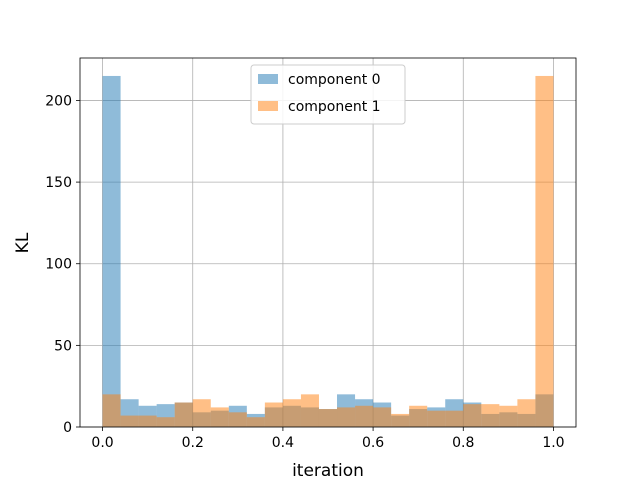 The width and height of the screenshot is (640, 480). What do you see at coordinates (553, 443) in the screenshot?
I see `x-tick-label: 1.0` at bounding box center [553, 443].